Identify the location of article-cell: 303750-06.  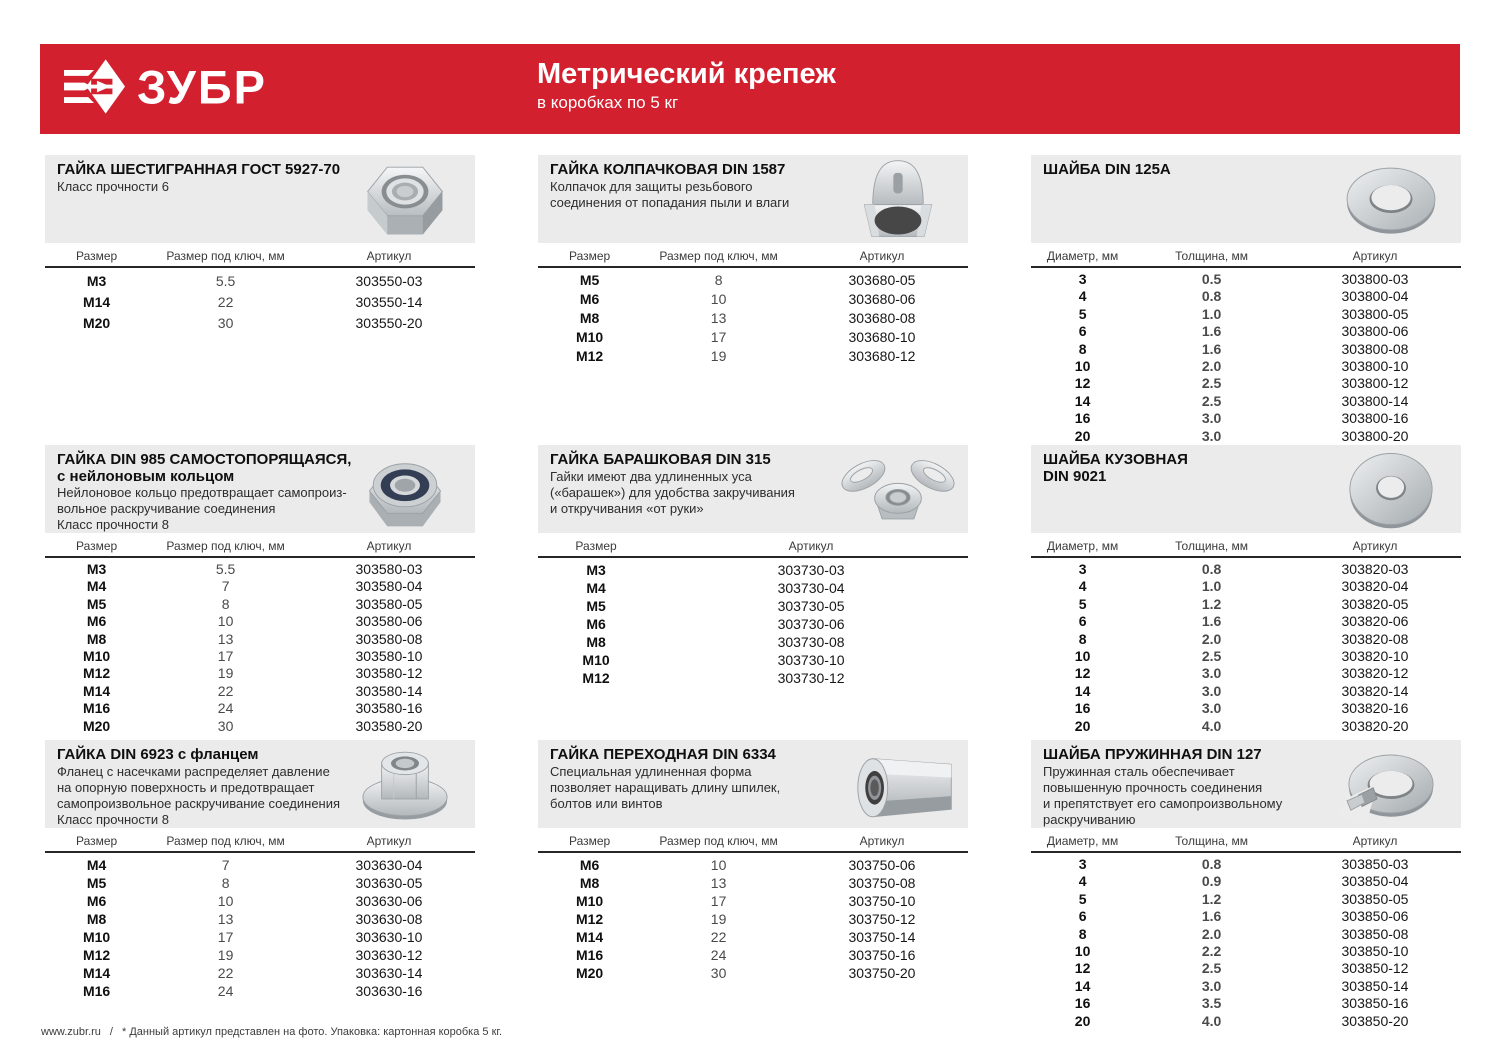
(882, 865).